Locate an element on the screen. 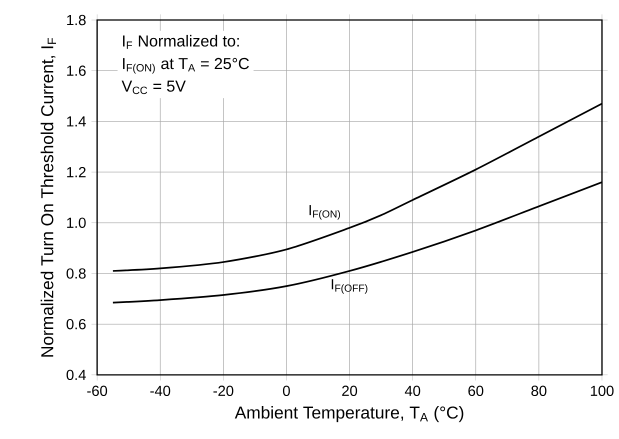  x-tick-label: 20 is located at coordinates (350, 391).